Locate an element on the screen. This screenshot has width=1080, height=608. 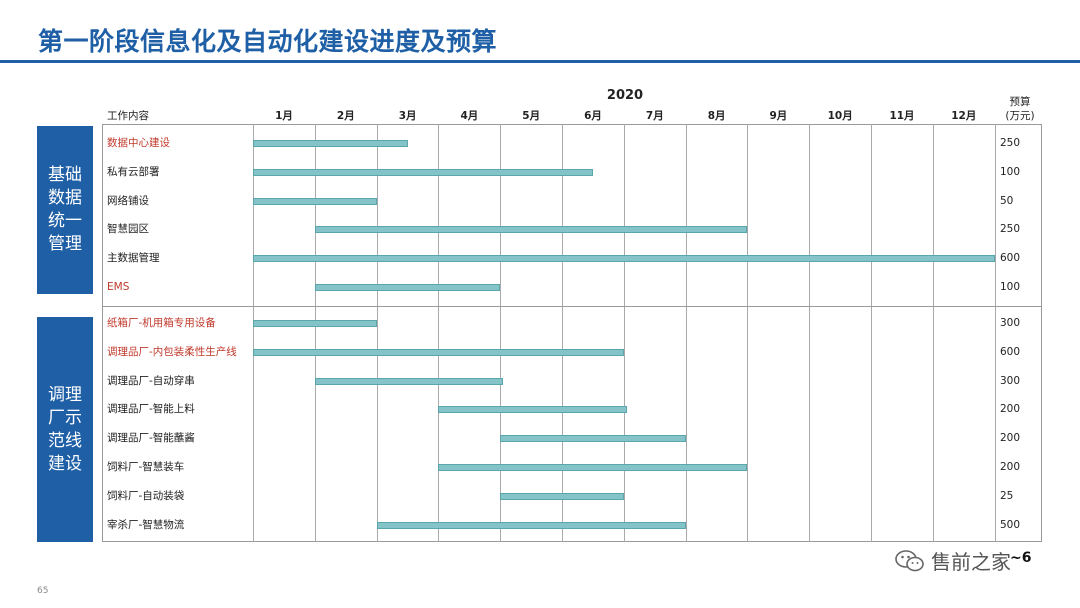
budget-value: 25 is located at coordinates (1007, 495).